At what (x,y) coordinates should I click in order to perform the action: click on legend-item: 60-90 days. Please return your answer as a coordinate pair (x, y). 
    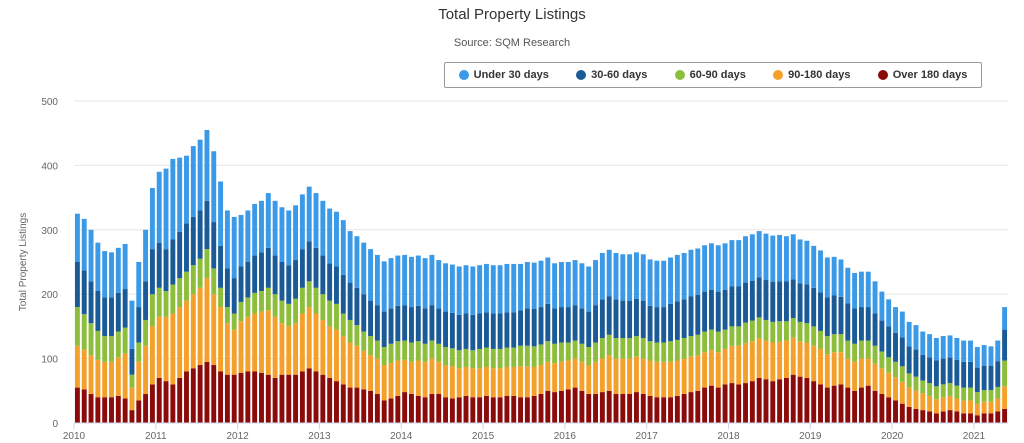
    Looking at the image, I should click on (710, 75).